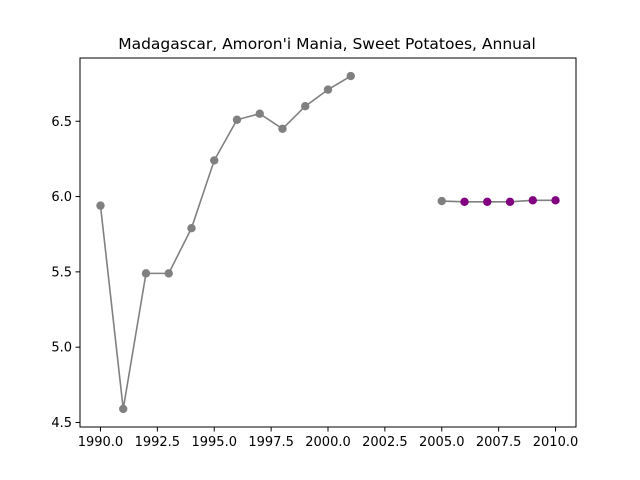 This screenshot has width=640, height=480. What do you see at coordinates (101, 442) in the screenshot?
I see `x-tick-label: 1990.0` at bounding box center [101, 442].